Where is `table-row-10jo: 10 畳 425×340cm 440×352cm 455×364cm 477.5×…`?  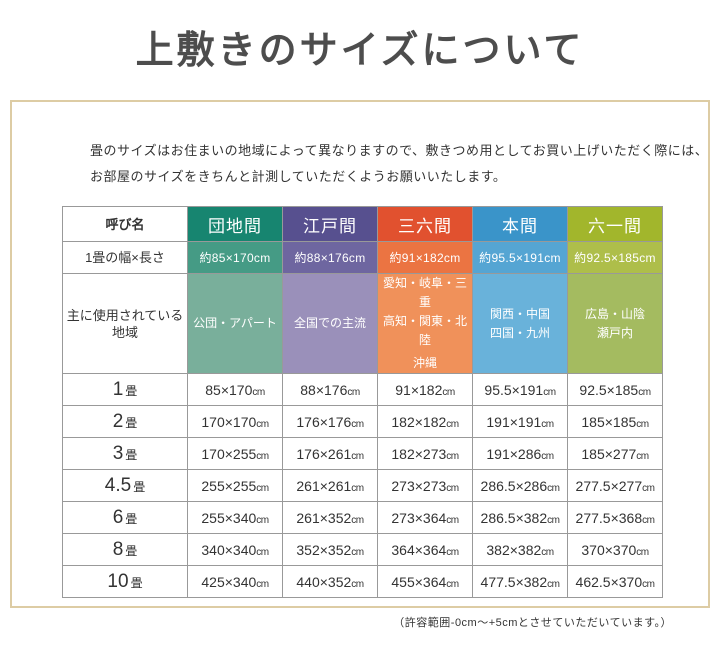 table-row-10jo: 10 畳 425×340cm 440×352cm 455×364cm 477.5×… is located at coordinates (362, 581).